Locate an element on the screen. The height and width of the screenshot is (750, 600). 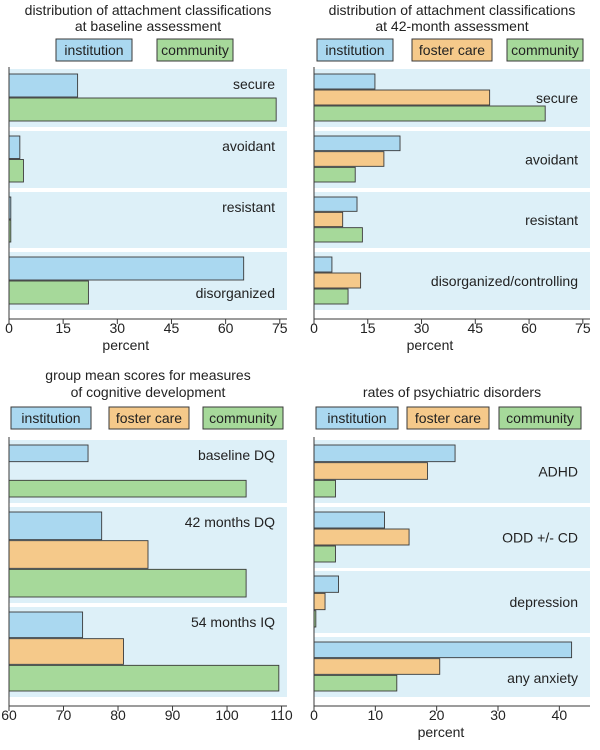
bar-institution-disorganized-controlling is located at coordinates (323, 264).